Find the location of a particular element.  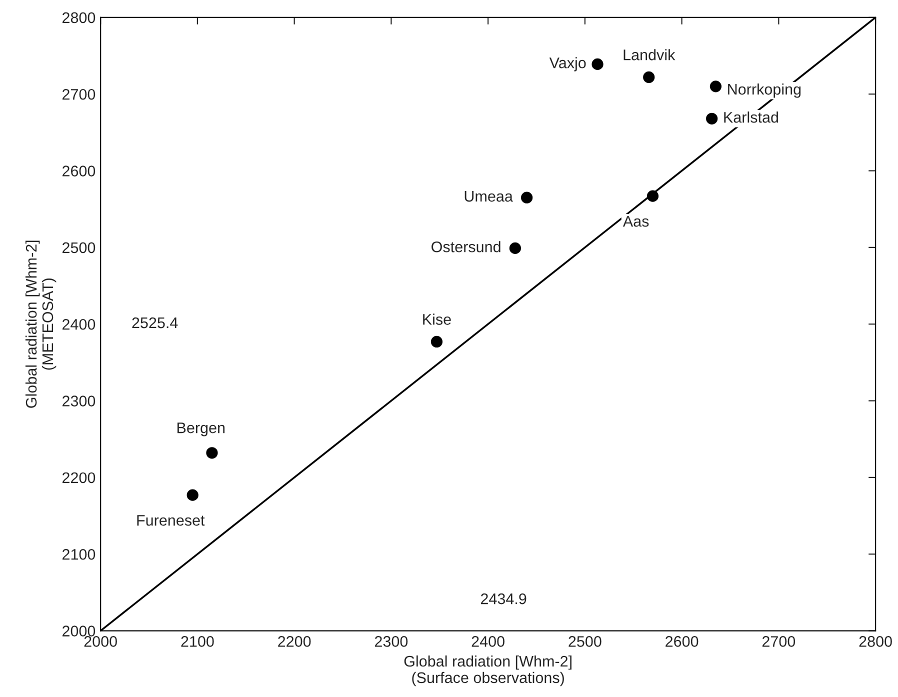

y-axis-title: Global radiation [Whm-2] (METEOSAT) is located at coordinates (40, 324).